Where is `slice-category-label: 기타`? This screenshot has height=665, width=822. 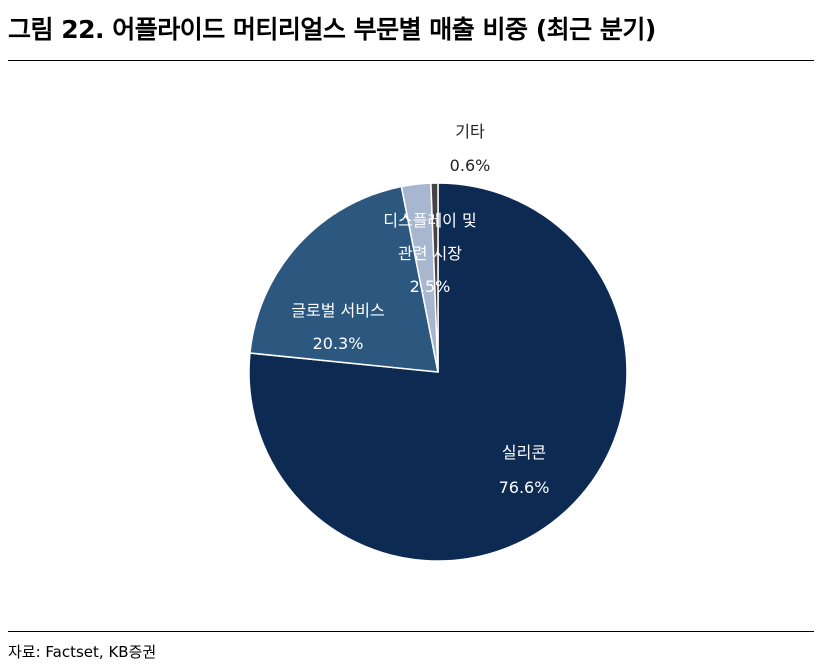
slice-category-label: 기타 is located at coordinates (470, 131).